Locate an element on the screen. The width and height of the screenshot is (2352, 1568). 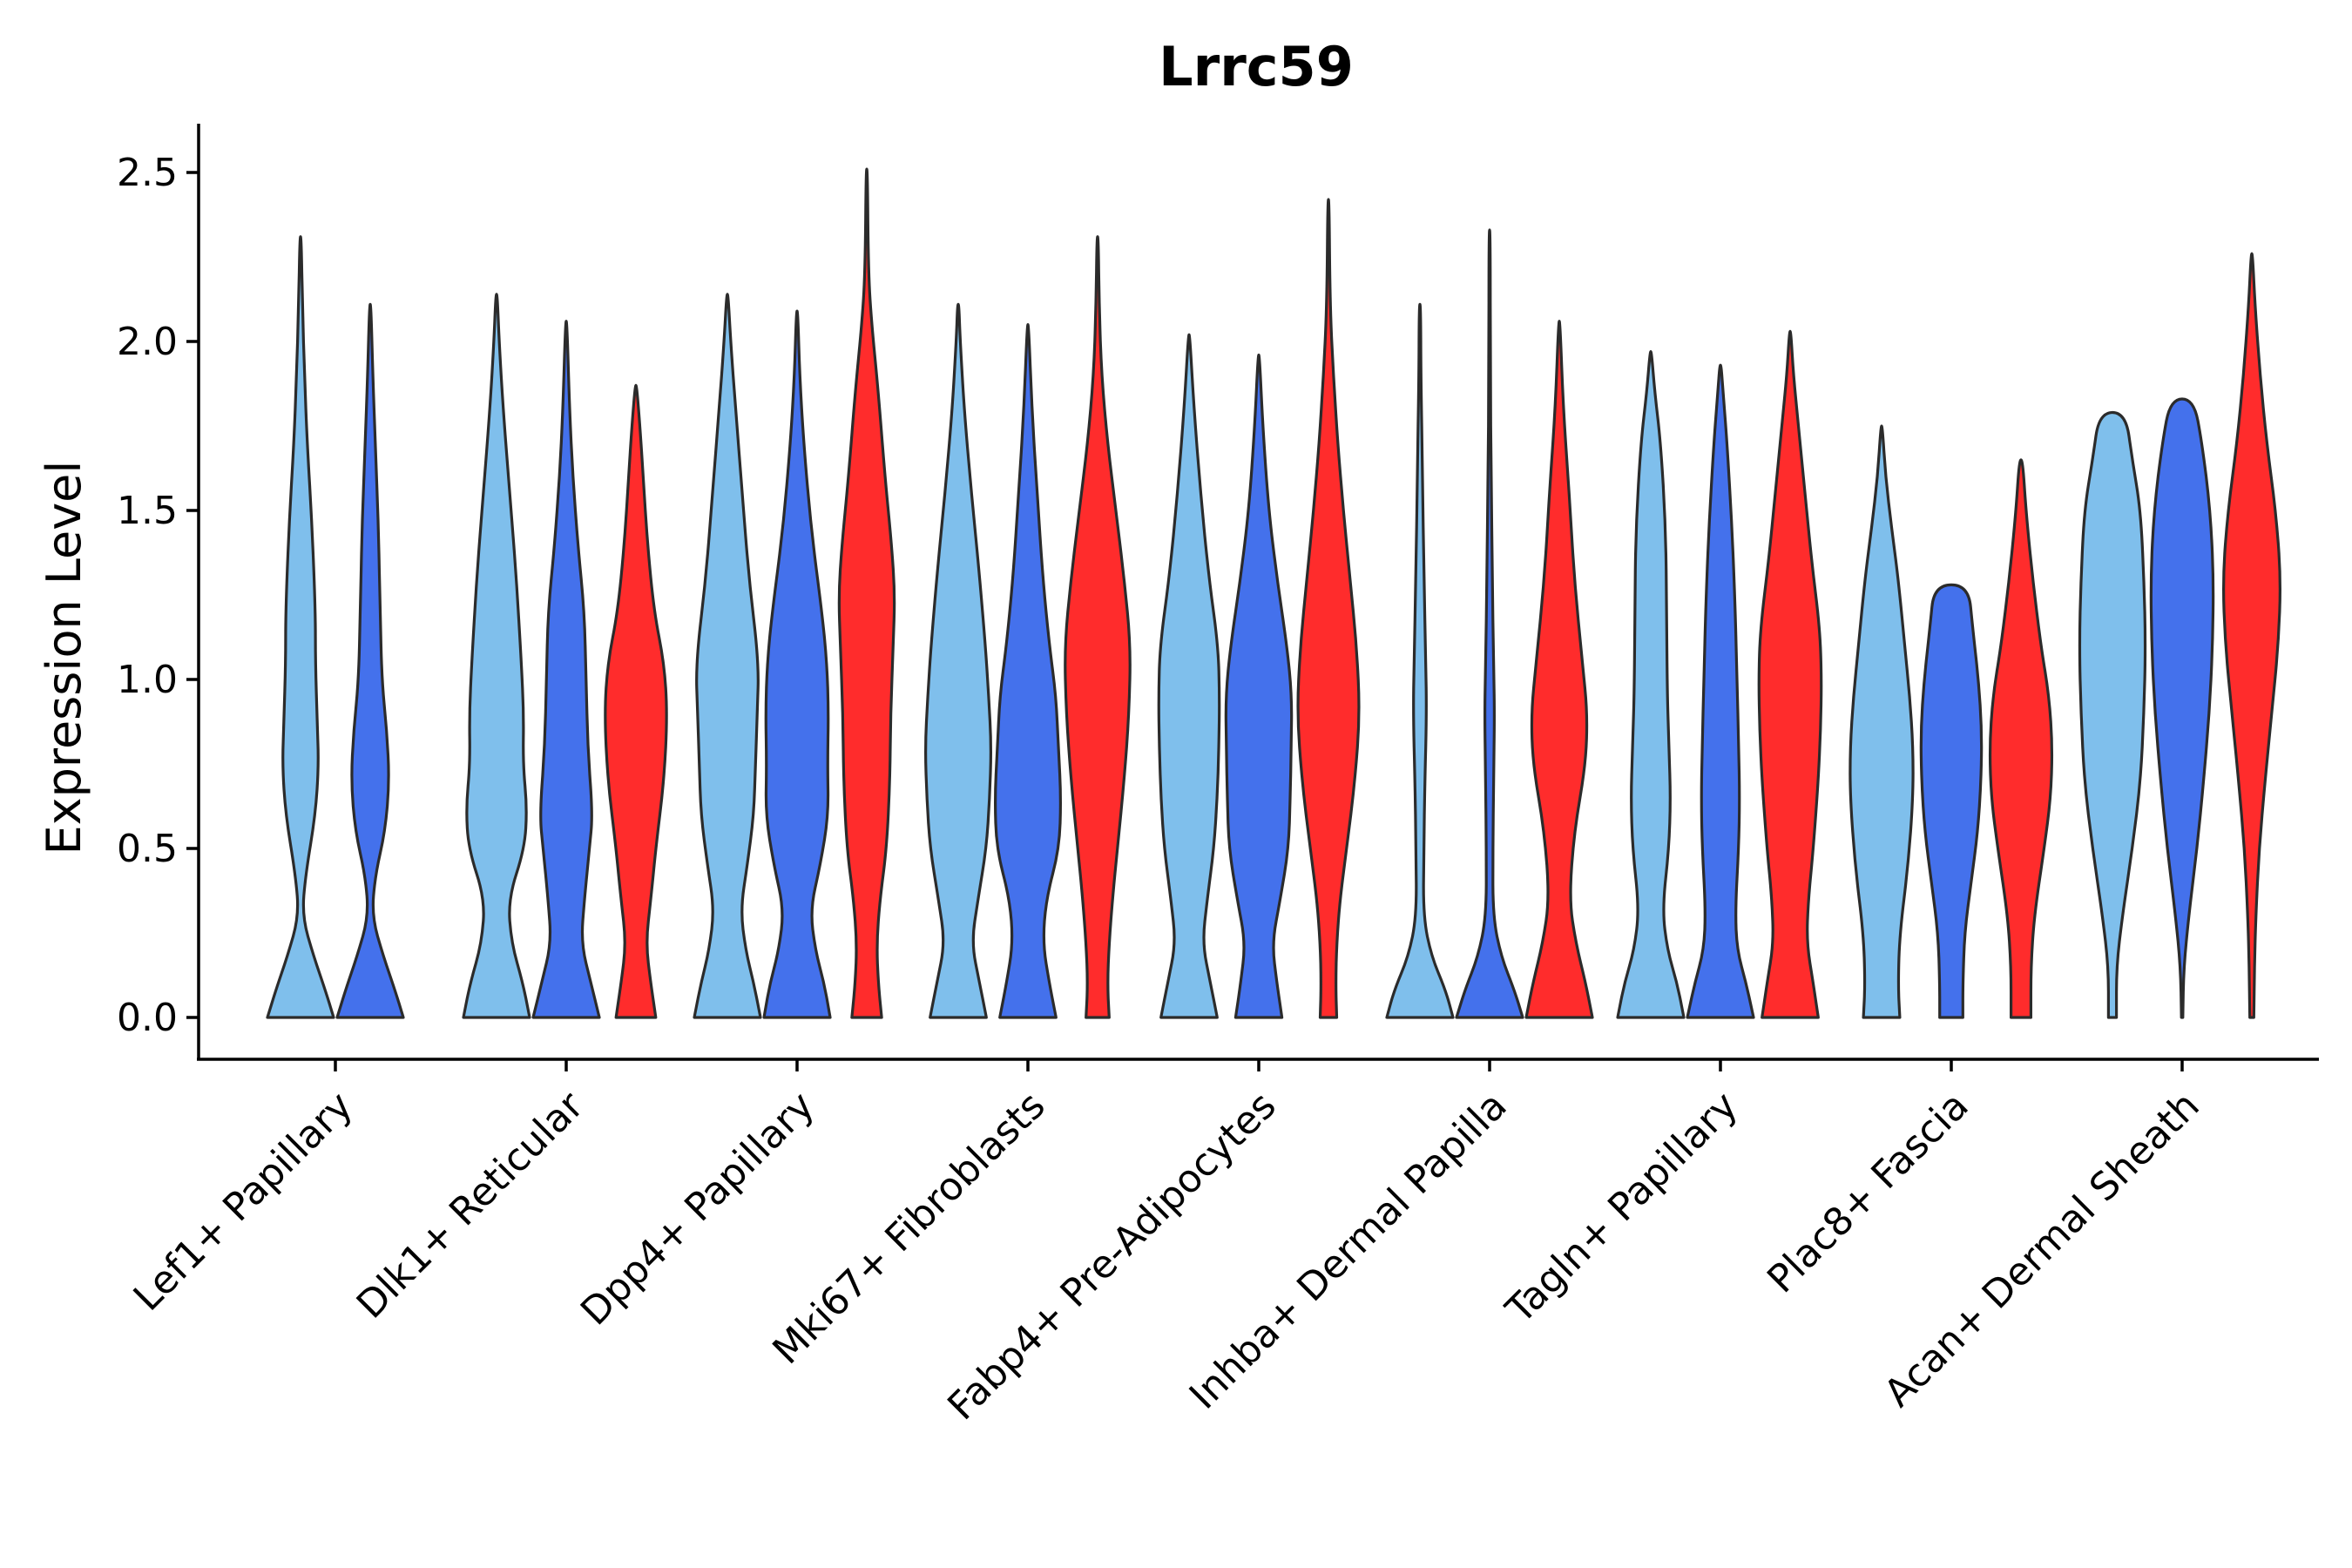
violin-mki67-fibroblasts-s2 is located at coordinates (1098, 627).